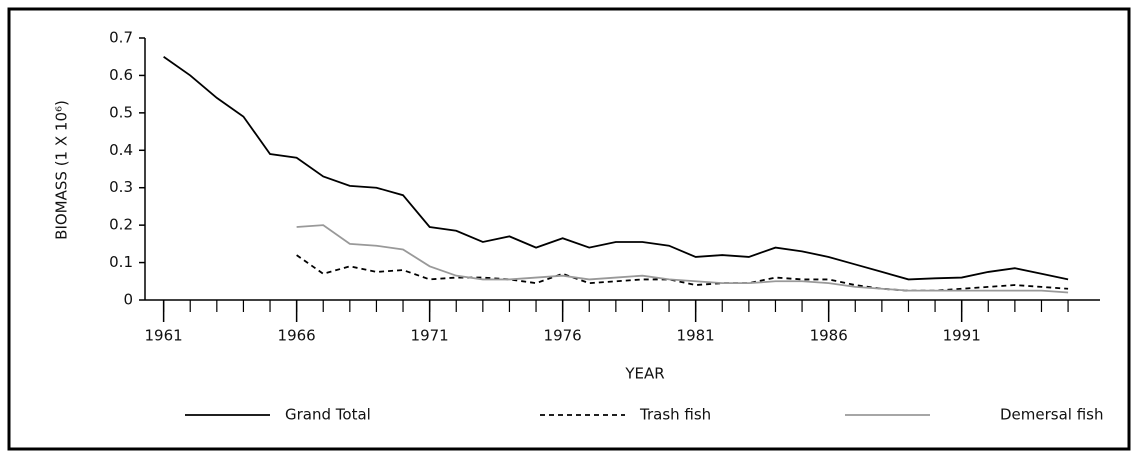  What do you see at coordinates (121, 75) in the screenshot?
I see `y-tick-label: 0.6` at bounding box center [121, 75].